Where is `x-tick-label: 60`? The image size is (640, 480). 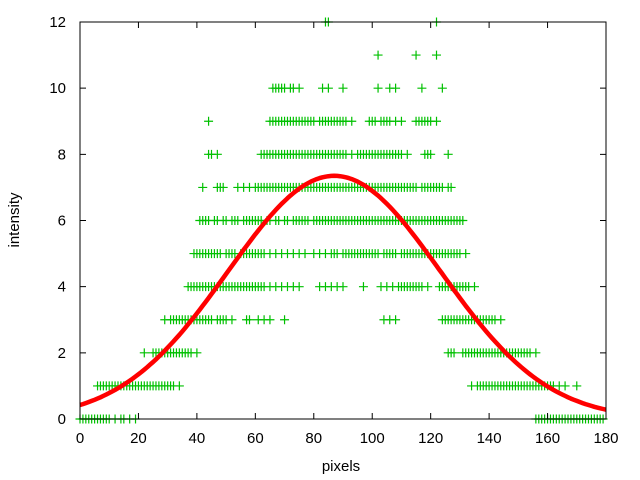 x-tick-label: 60 is located at coordinates (255, 438).